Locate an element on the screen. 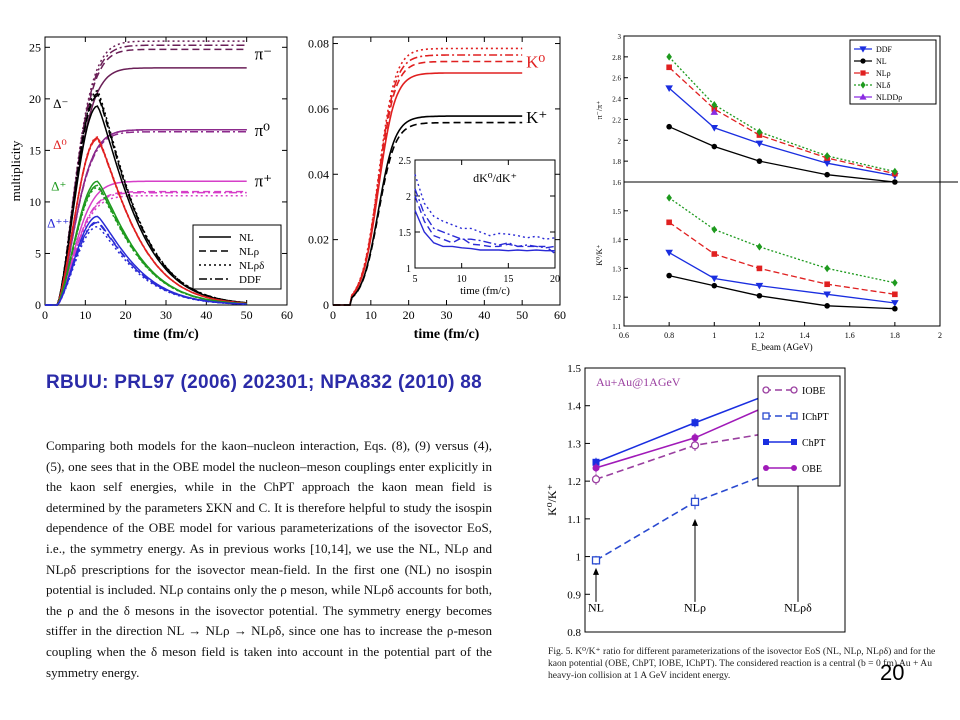 Image resolution: width=960 pixels, height=720 pixels. y-tick-label: 1 is located at coordinates (408, 269).